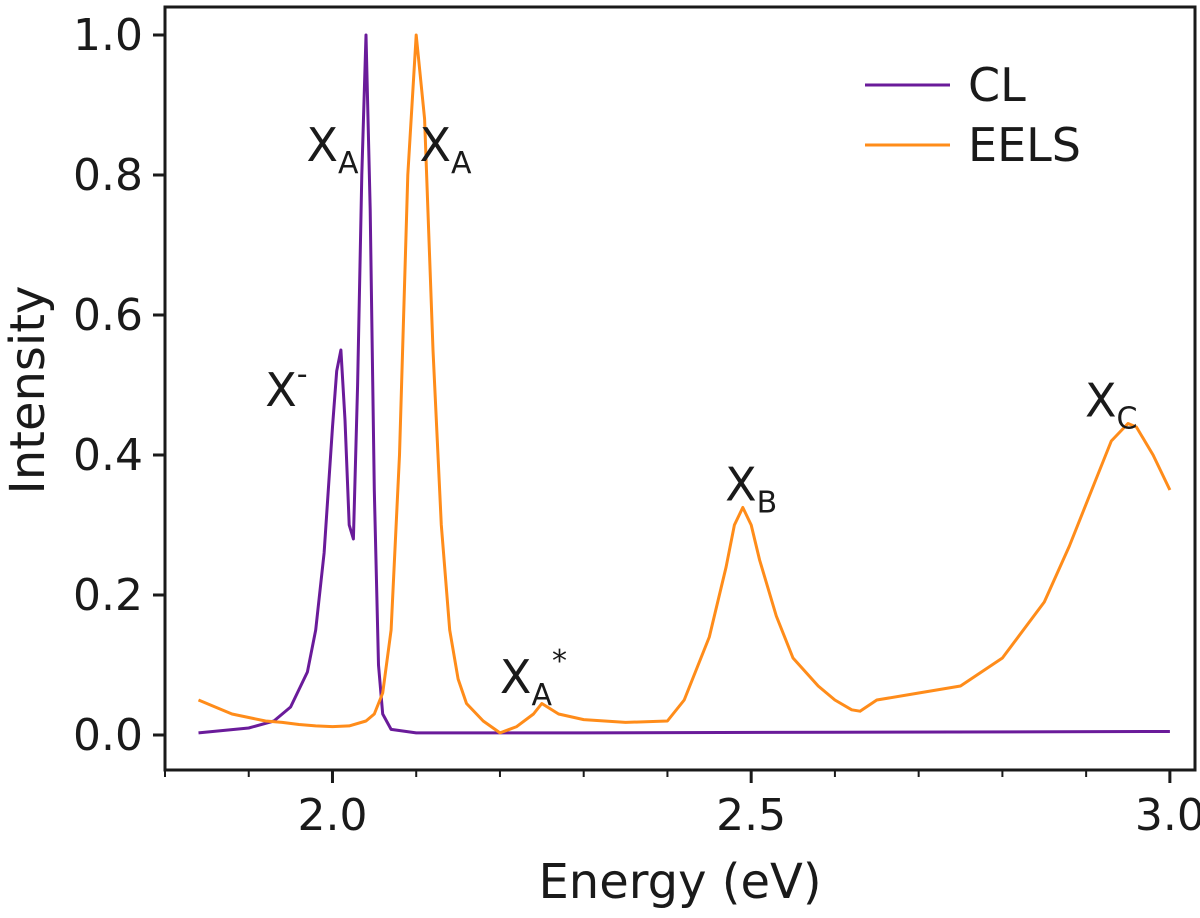 The height and width of the screenshot is (918, 1200). Describe the element at coordinates (28, 390) in the screenshot. I see `y-axis-title: Intensity` at that location.